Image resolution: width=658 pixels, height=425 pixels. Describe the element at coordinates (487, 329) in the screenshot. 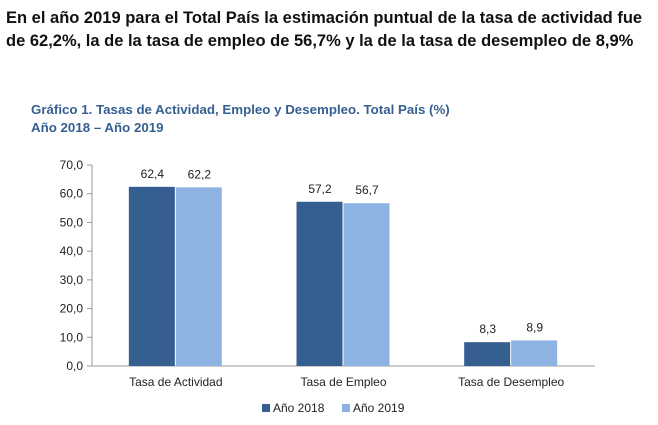

I see `data-label: 8,3` at that location.